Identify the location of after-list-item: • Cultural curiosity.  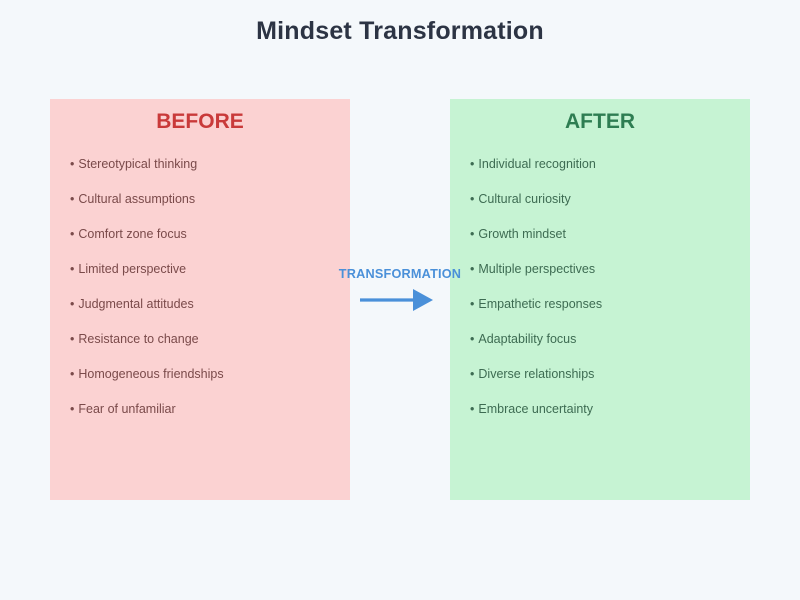
(606, 208).